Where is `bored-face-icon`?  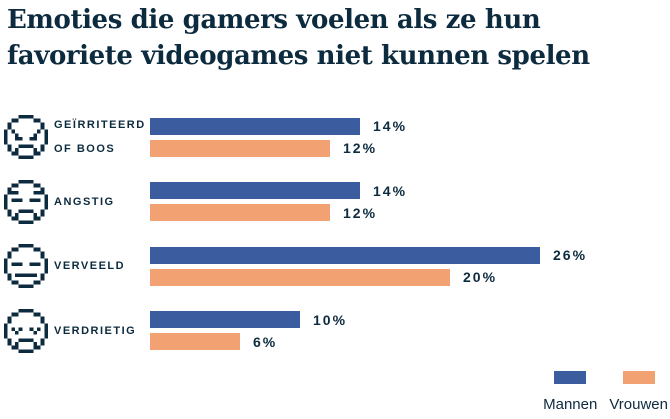 bored-face-icon is located at coordinates (26, 266).